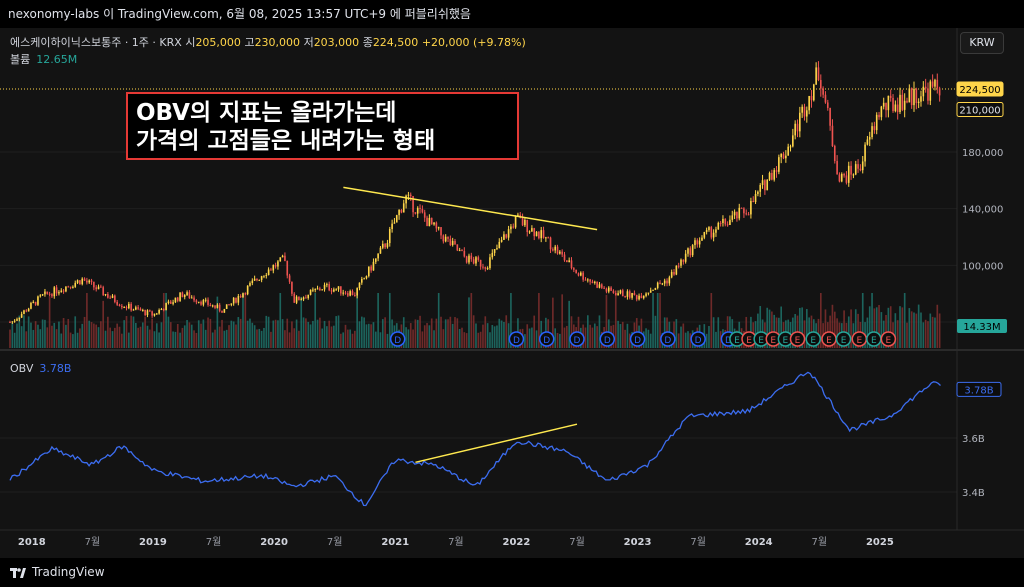 The image size is (1024, 587). Describe the element at coordinates (979, 90) in the screenshot. I see `last-price-label: 224,500` at that location.